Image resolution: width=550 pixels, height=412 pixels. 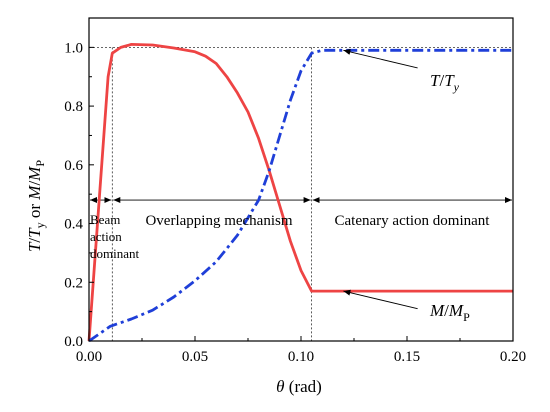 What do you see at coordinates (380, 299) in the screenshot?
I see `pointer-m` at bounding box center [380, 299].